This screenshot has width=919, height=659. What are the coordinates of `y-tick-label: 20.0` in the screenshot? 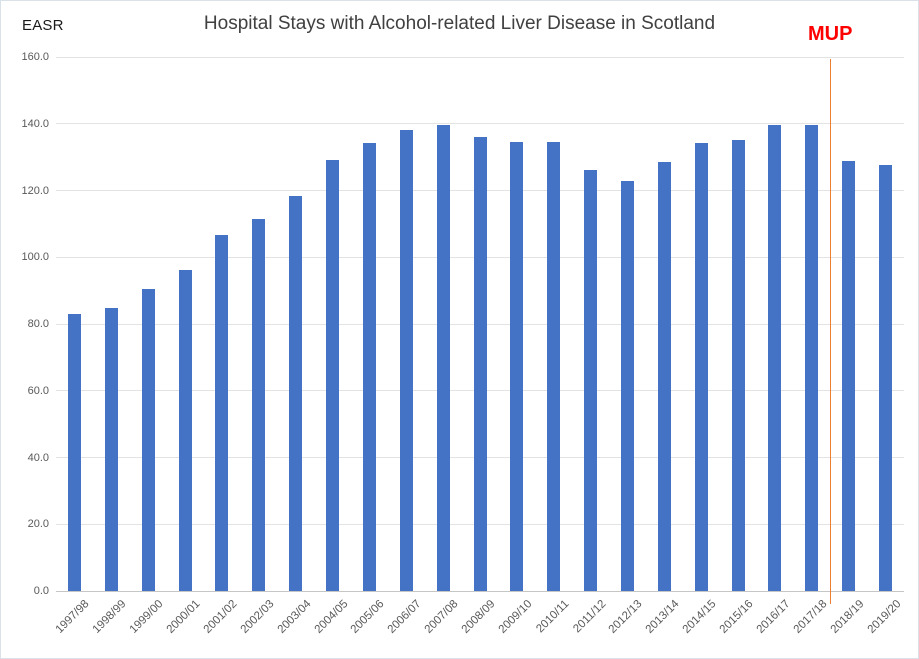 It's located at (38, 524).